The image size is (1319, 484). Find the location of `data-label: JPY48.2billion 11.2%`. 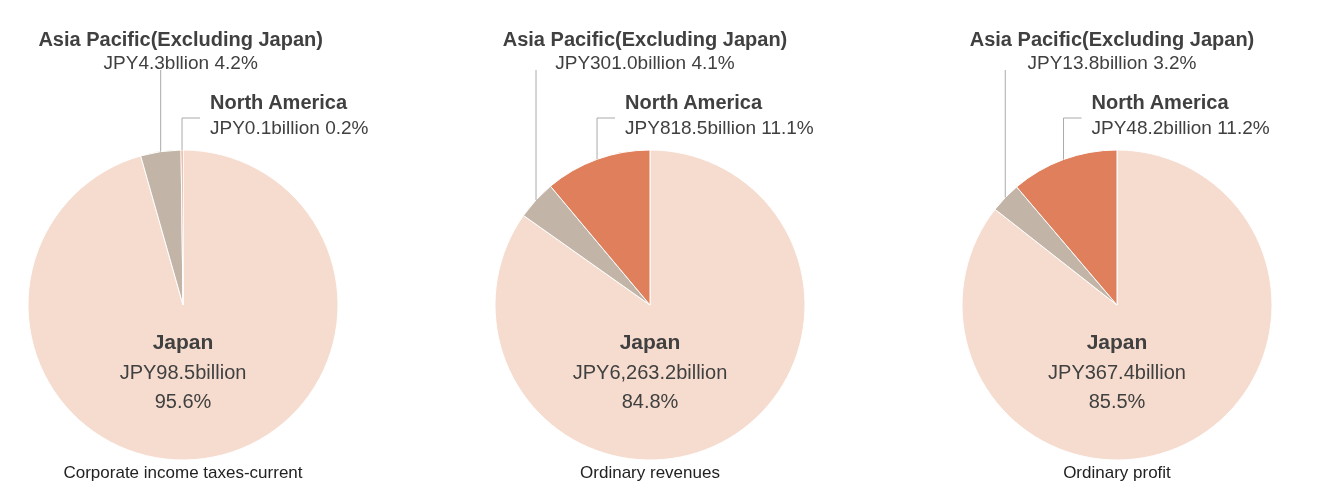

data-label: JPY48.2billion 11.2% is located at coordinates (1180, 127).